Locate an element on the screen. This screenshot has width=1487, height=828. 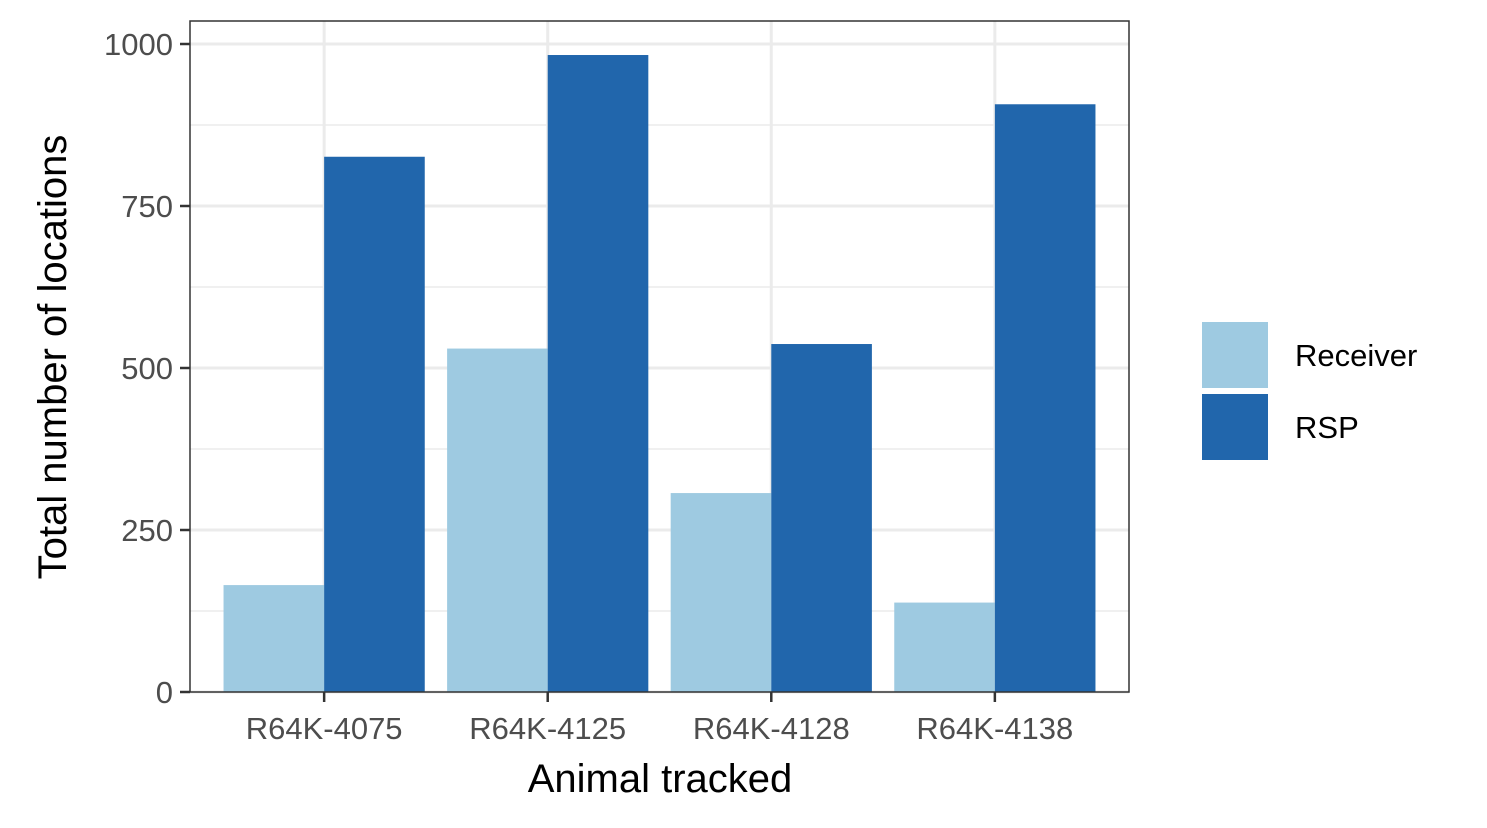
x-axis-title: Animal tracked is located at coordinates (660, 779).